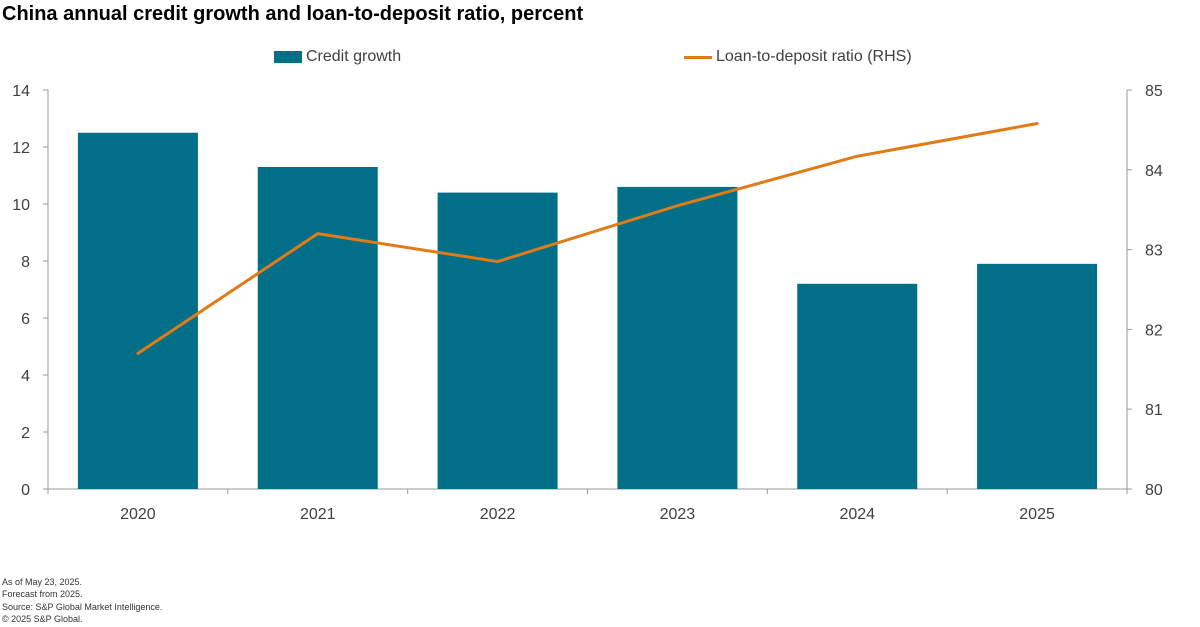 The height and width of the screenshot is (627, 1200). Describe the element at coordinates (857, 514) in the screenshot. I see `x-tick-label: 2024` at that location.